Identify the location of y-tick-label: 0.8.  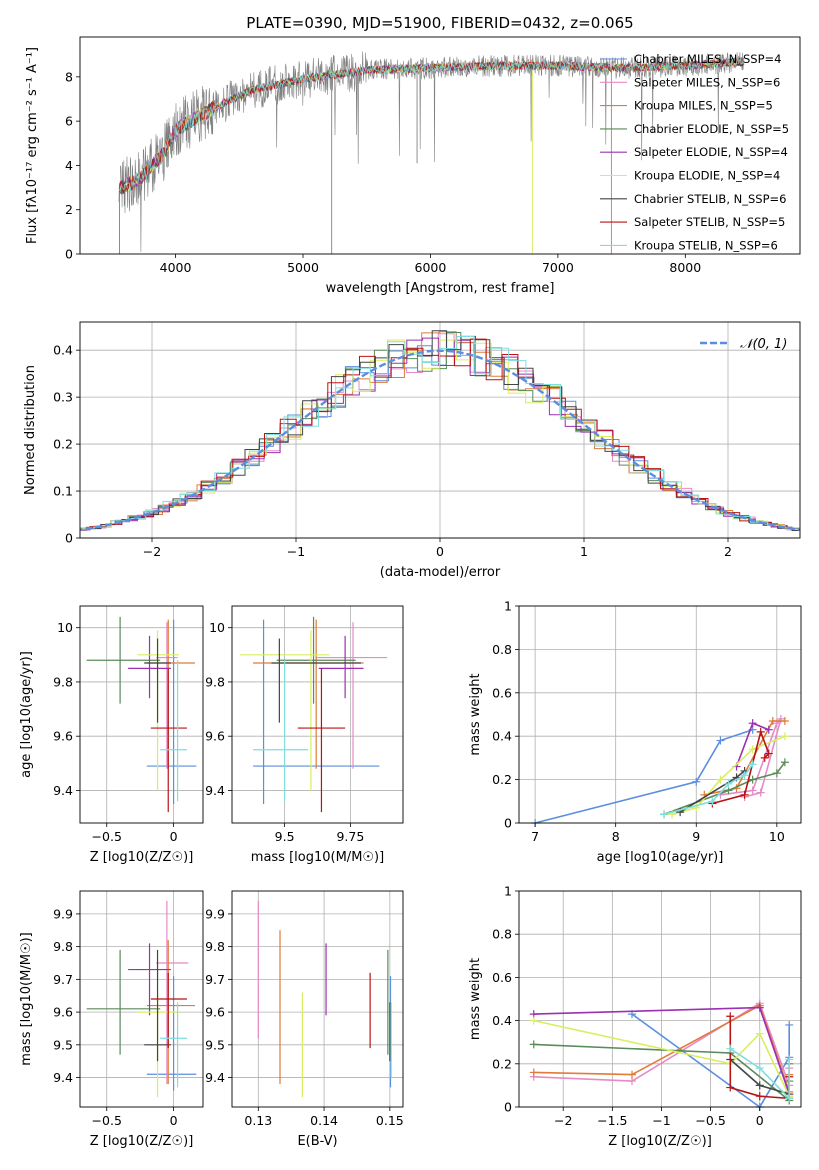
(502, 934).